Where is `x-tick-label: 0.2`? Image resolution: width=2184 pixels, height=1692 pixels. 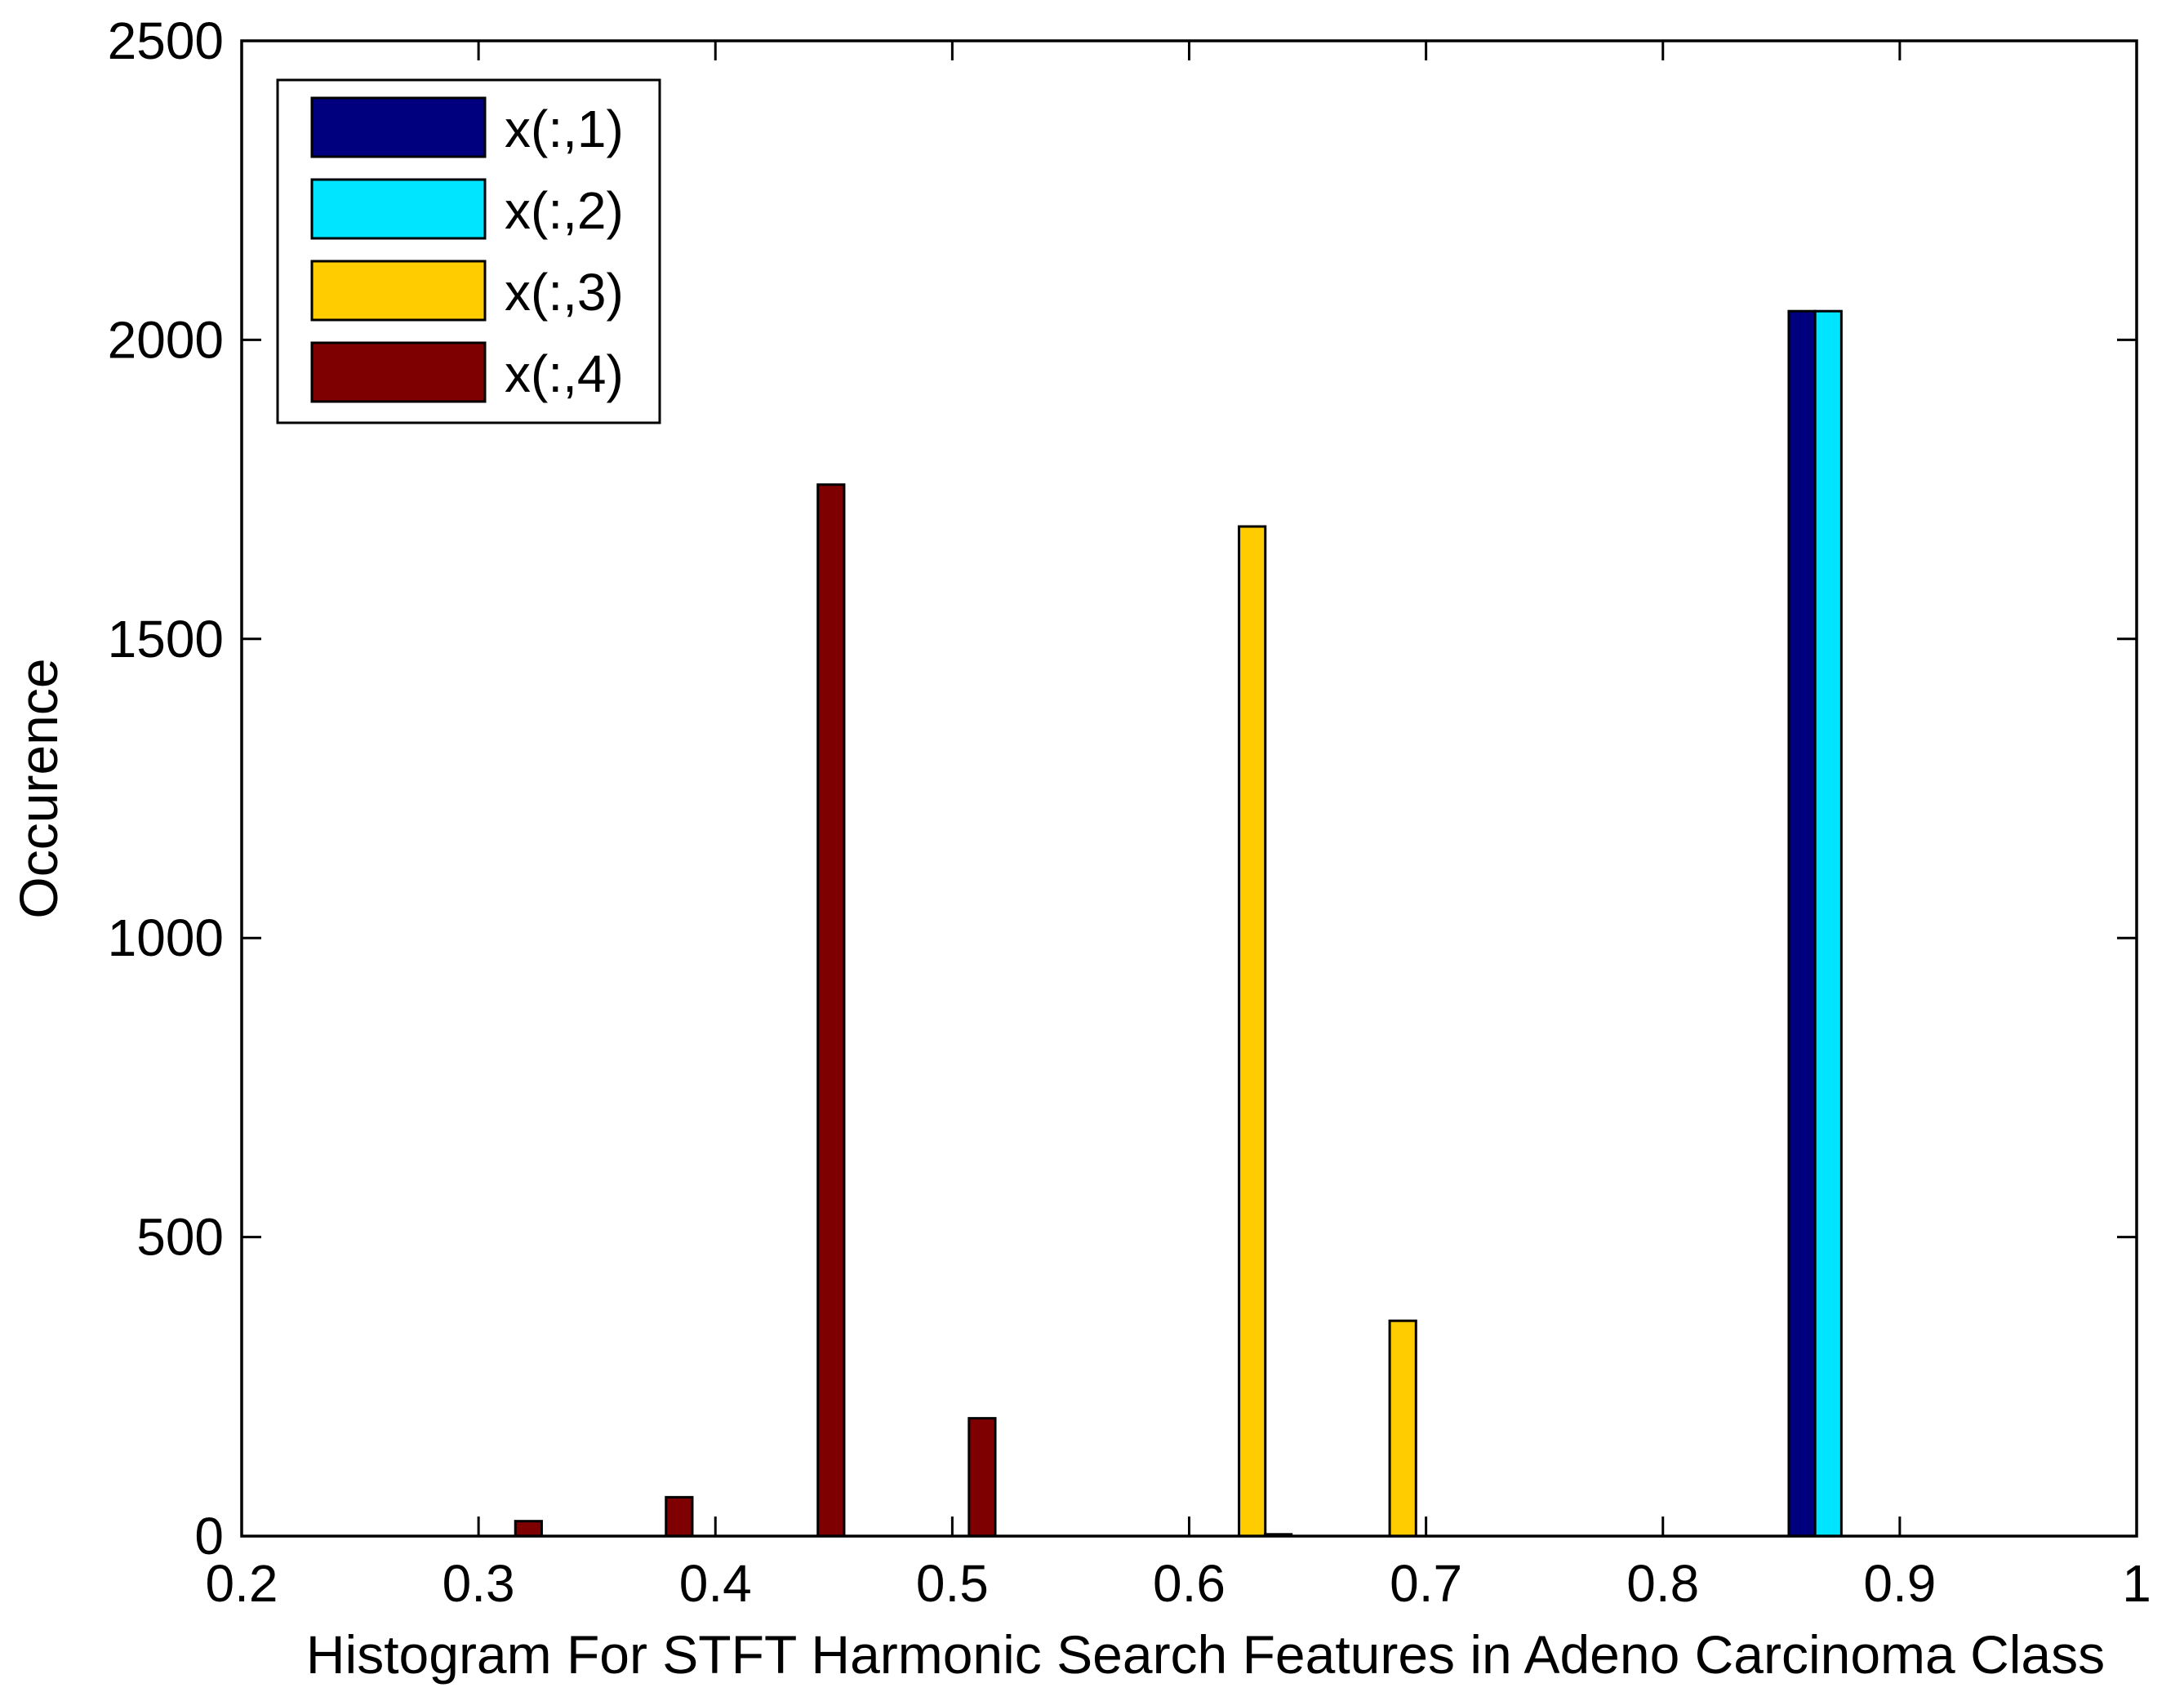
x-tick-label: 0.2 is located at coordinates (242, 1583).